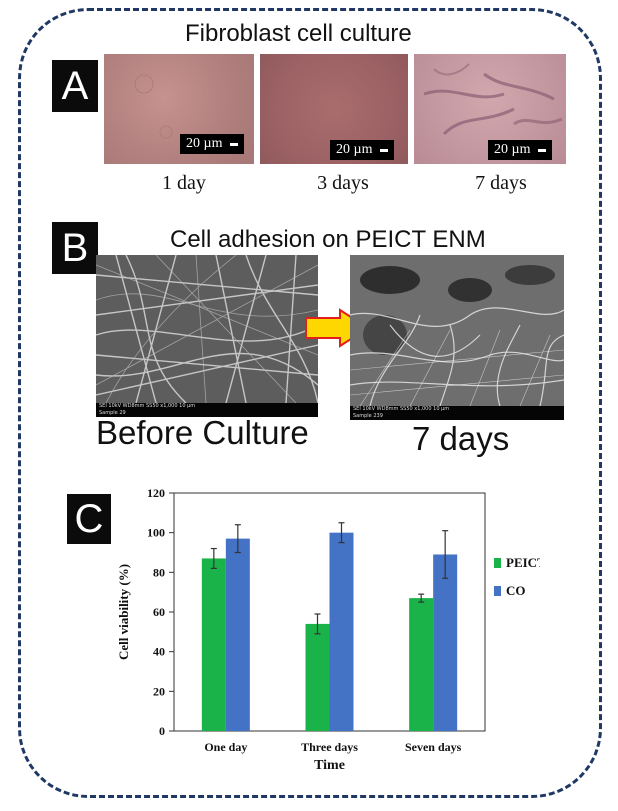 The height and width of the screenshot is (811, 618). Describe the element at coordinates (159, 572) in the screenshot. I see `y-tick-label: 80` at that location.